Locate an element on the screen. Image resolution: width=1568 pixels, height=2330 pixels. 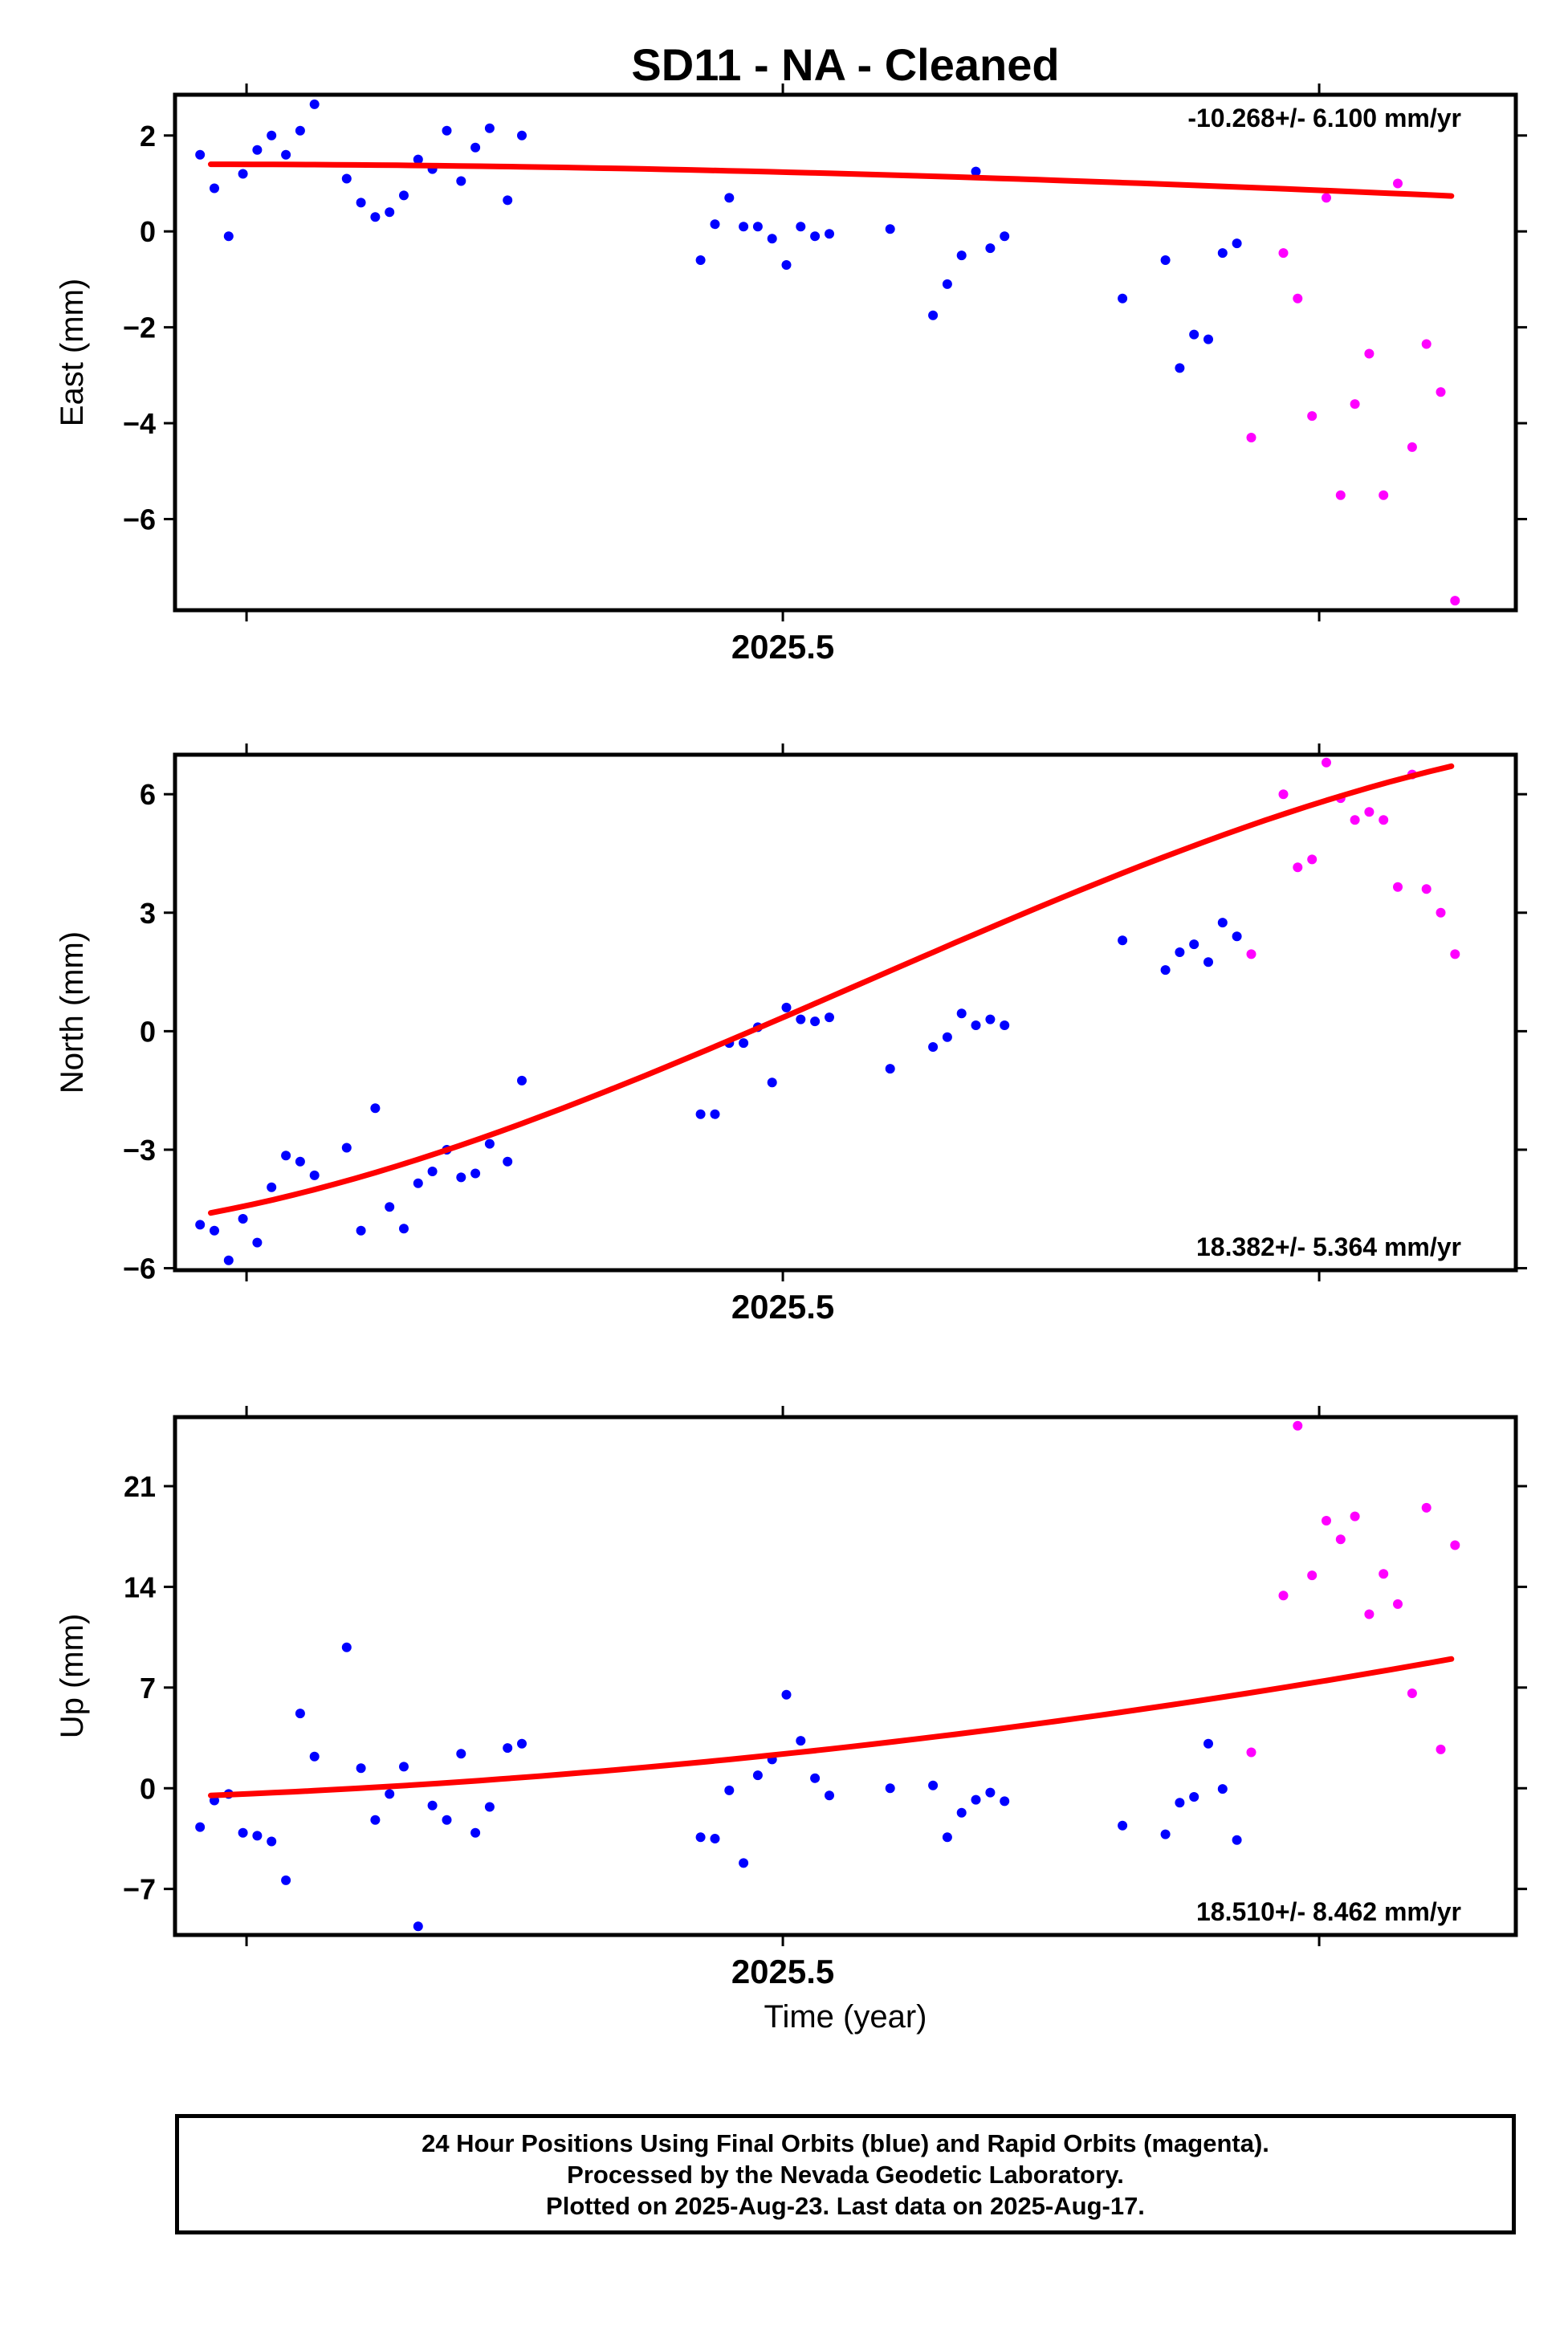
ytick-label-east--4: −4 is located at coordinates (139, 423).